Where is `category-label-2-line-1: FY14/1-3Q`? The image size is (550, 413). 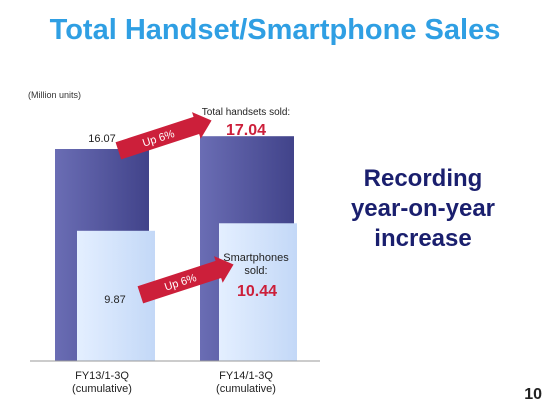 category-label-2-line-1: FY14/1-3Q is located at coordinates (246, 376).